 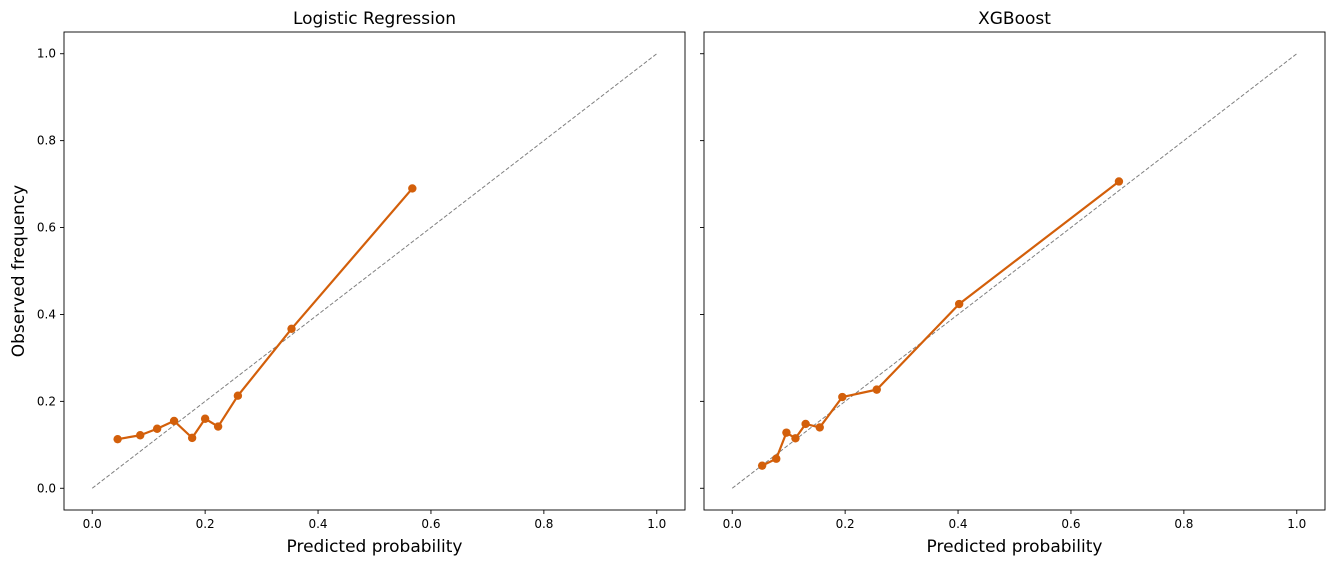 I want to click on y-tick-label: 1.0, so click(x=46, y=54).